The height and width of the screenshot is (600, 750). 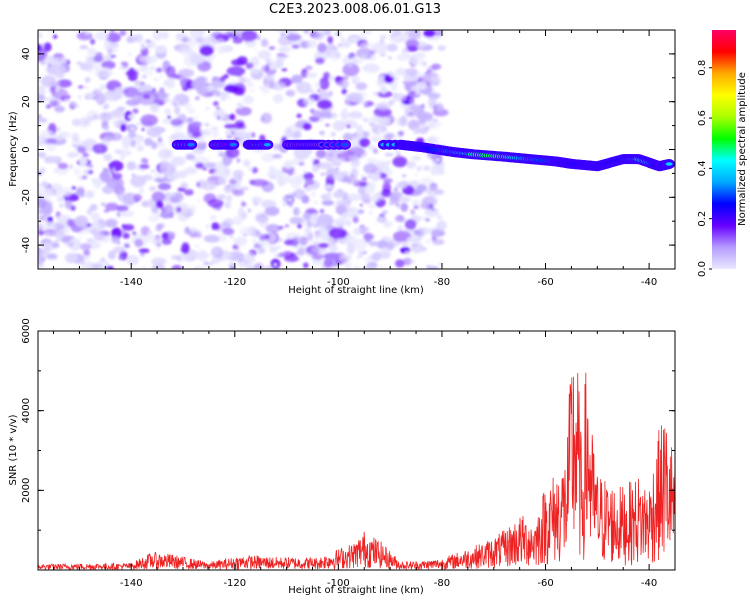 I want to click on colorbar-gradient, so click(x=724, y=149).